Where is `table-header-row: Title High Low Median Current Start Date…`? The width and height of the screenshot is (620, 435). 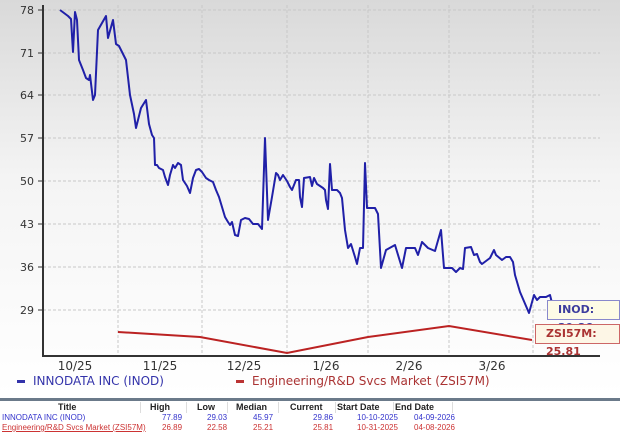
table-header-row: Title High Low Median Current Start Date… is located at coordinates (310, 407).